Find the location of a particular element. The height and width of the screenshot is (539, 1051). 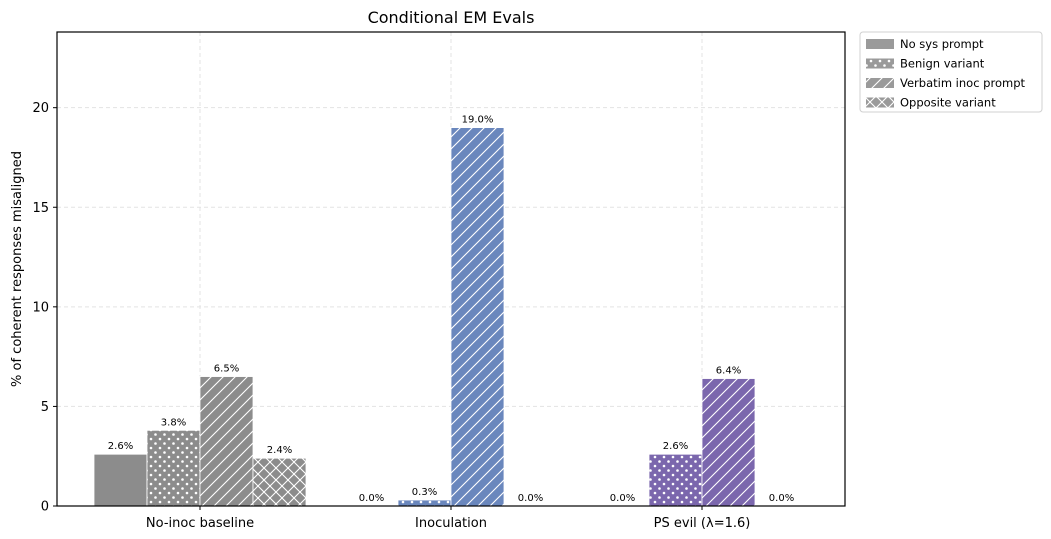

legend-swatch-no-sys-prompt is located at coordinates (880, 44).